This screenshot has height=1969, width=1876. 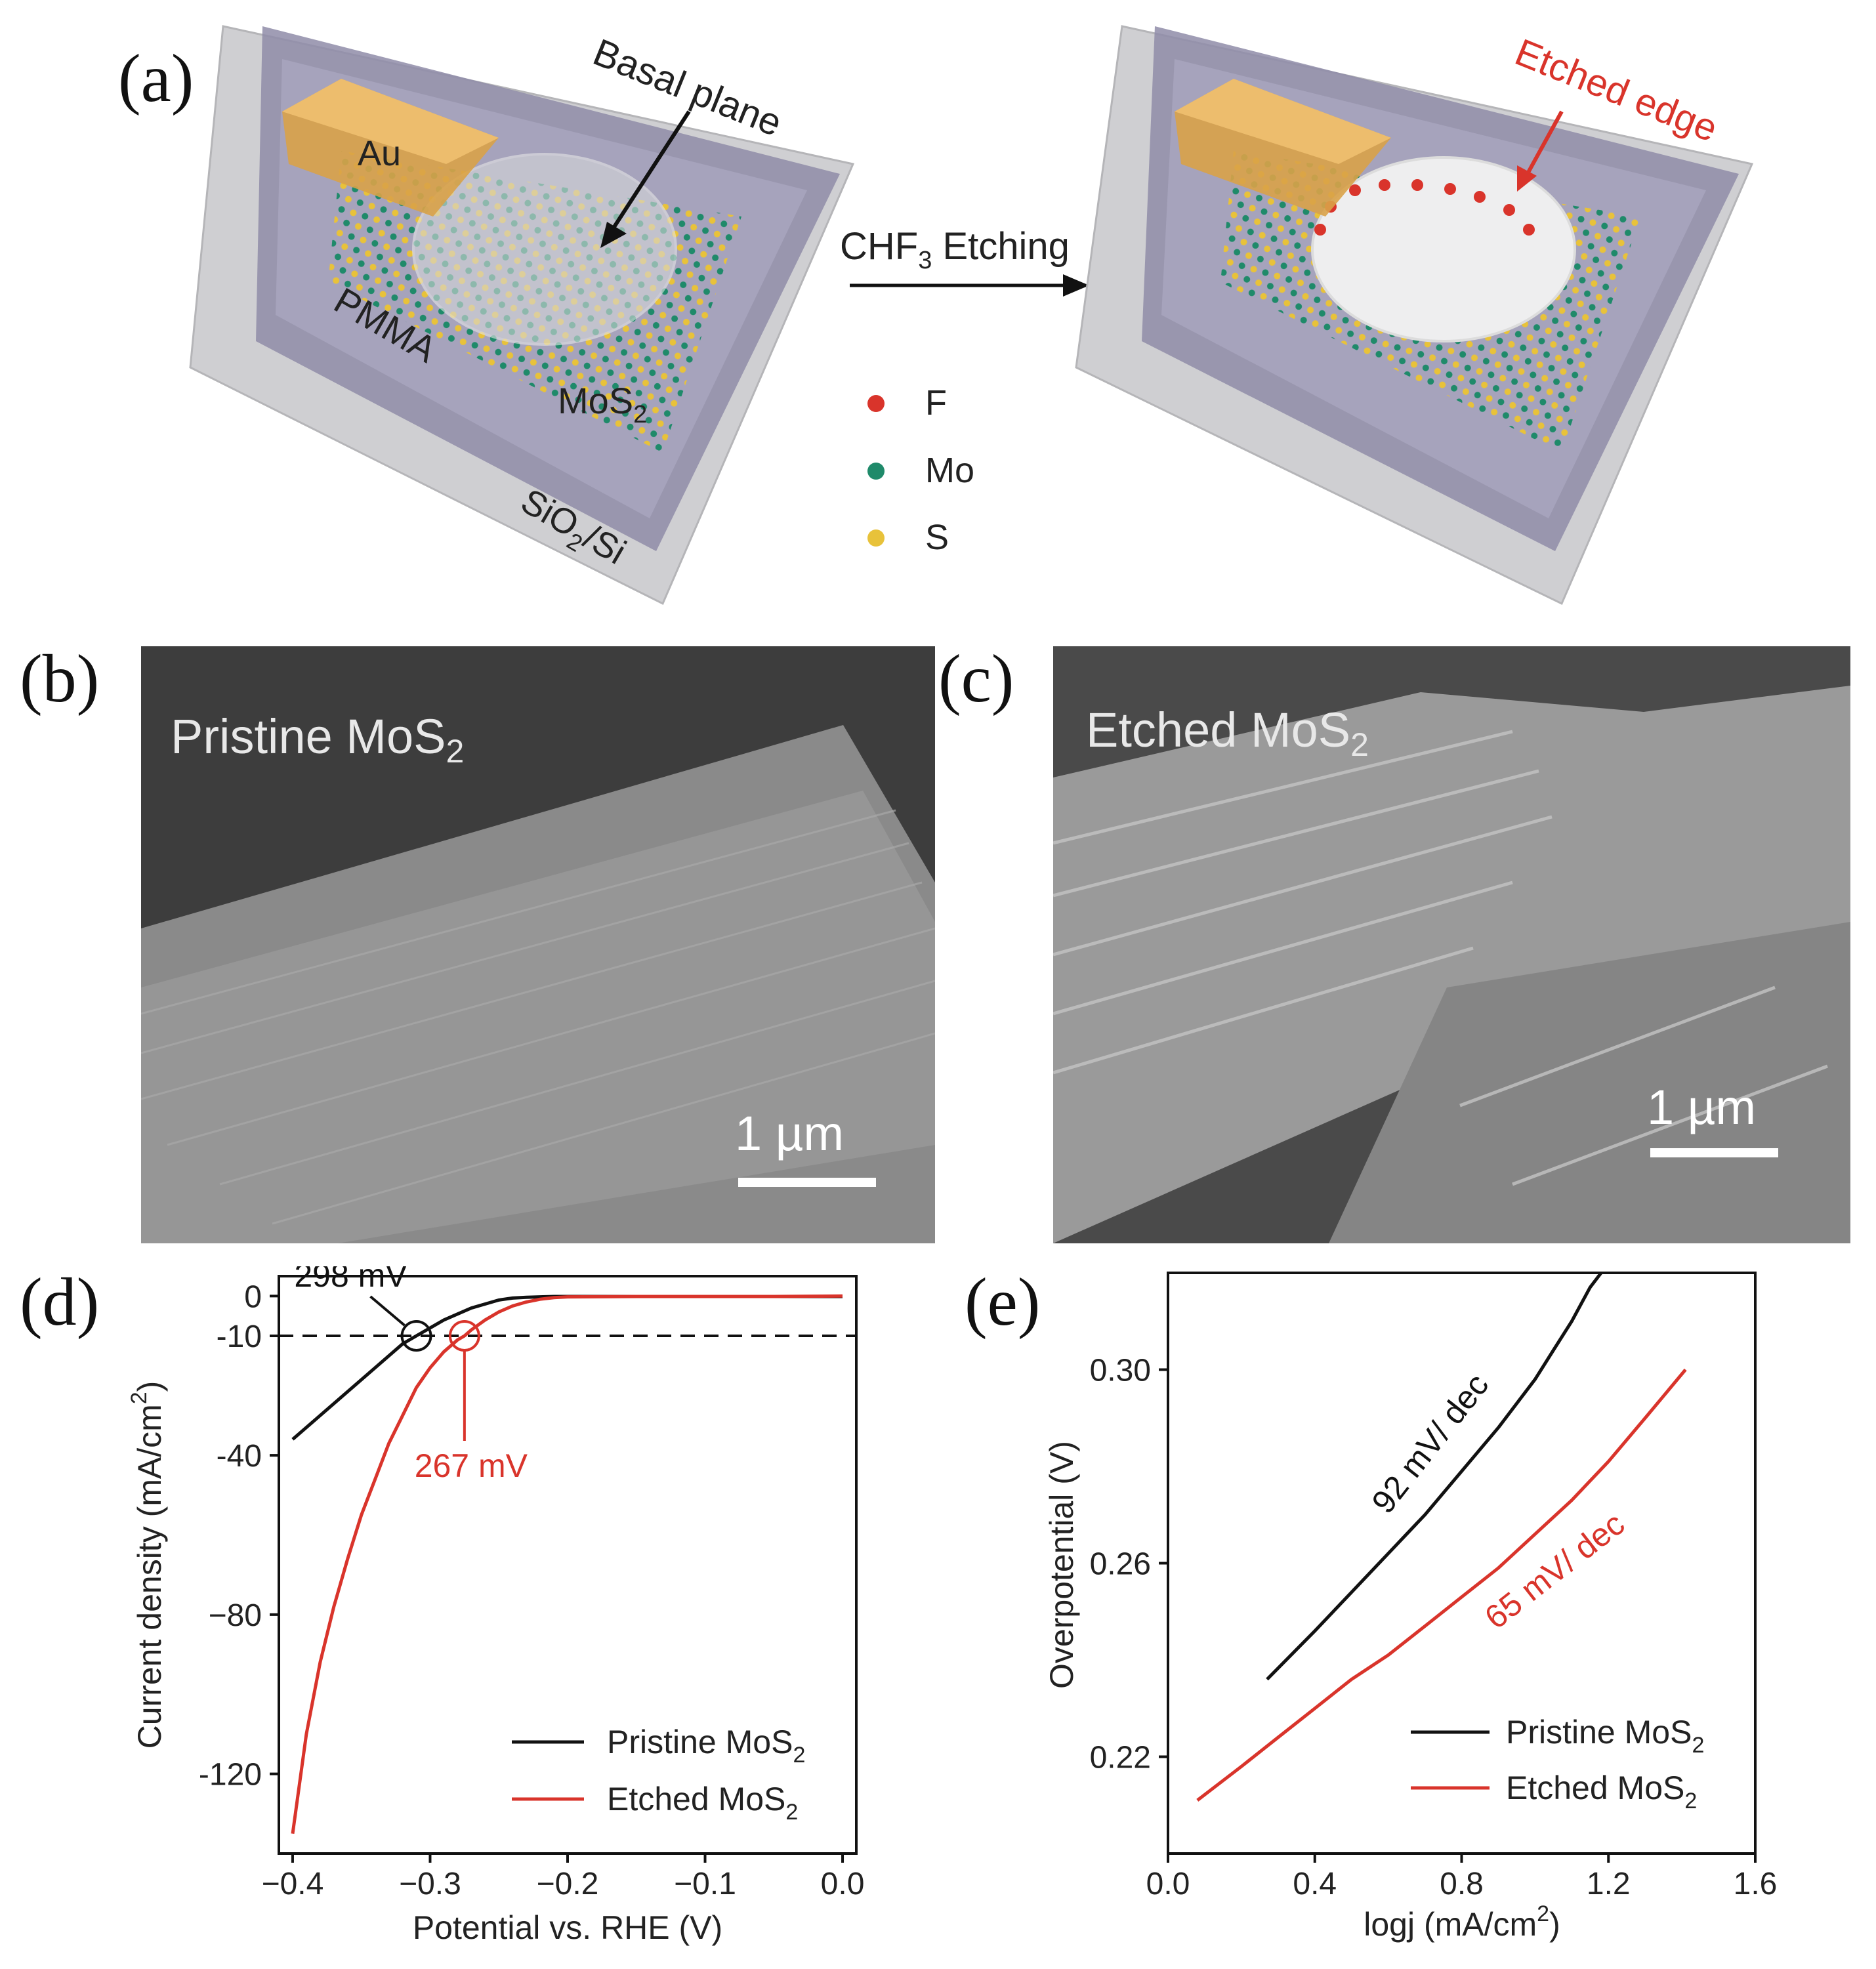 I want to click on sem-texture-etched, so click(x=1451, y=964).